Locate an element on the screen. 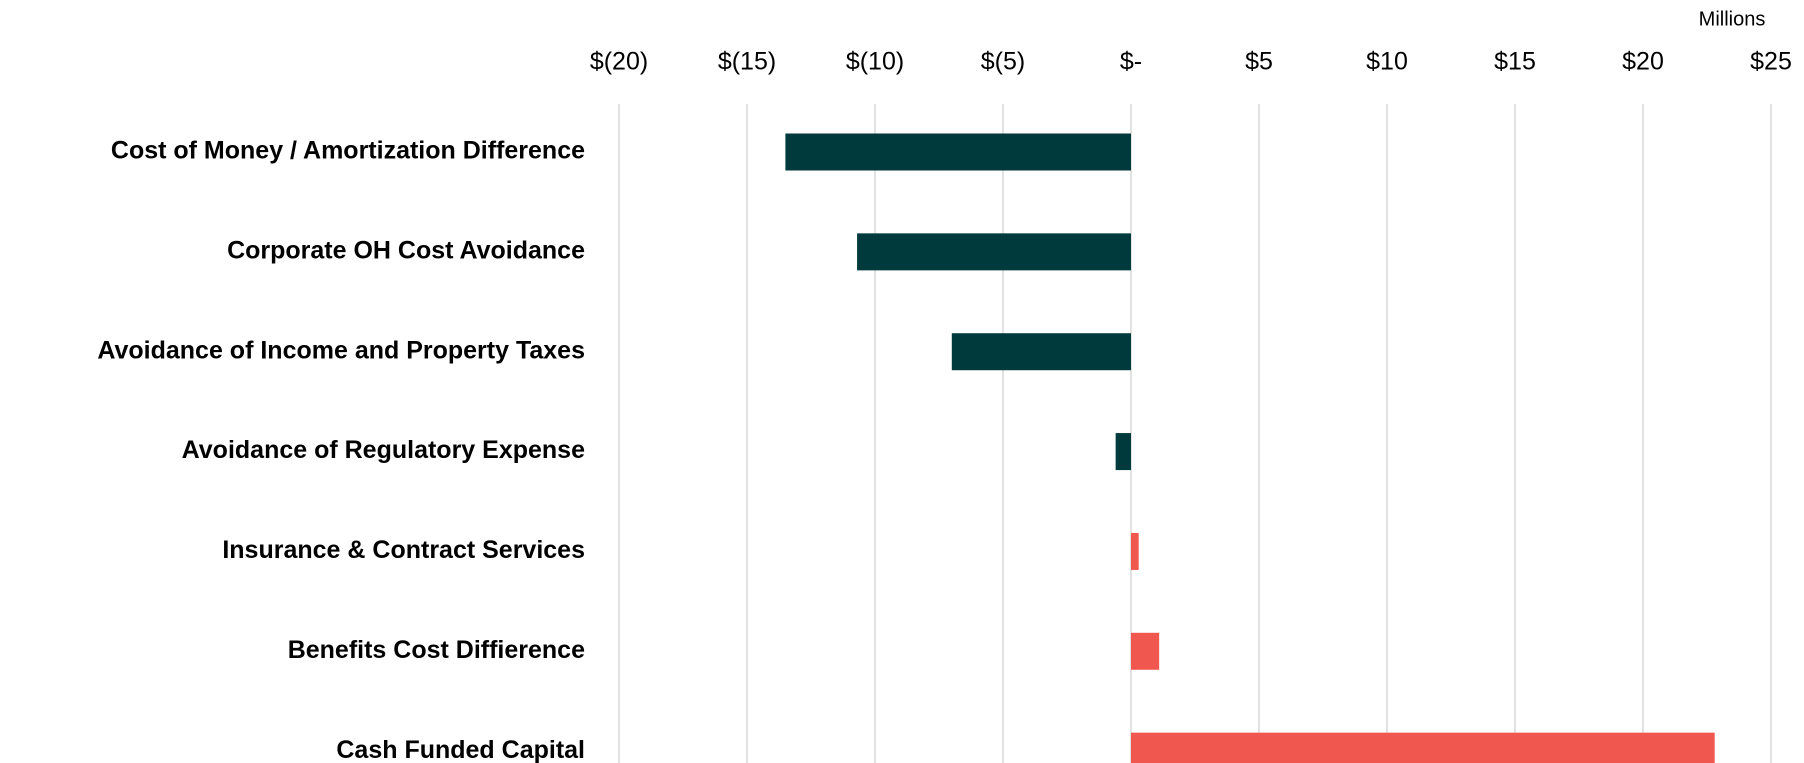  x-tick-label: $(15) is located at coordinates (747, 62).